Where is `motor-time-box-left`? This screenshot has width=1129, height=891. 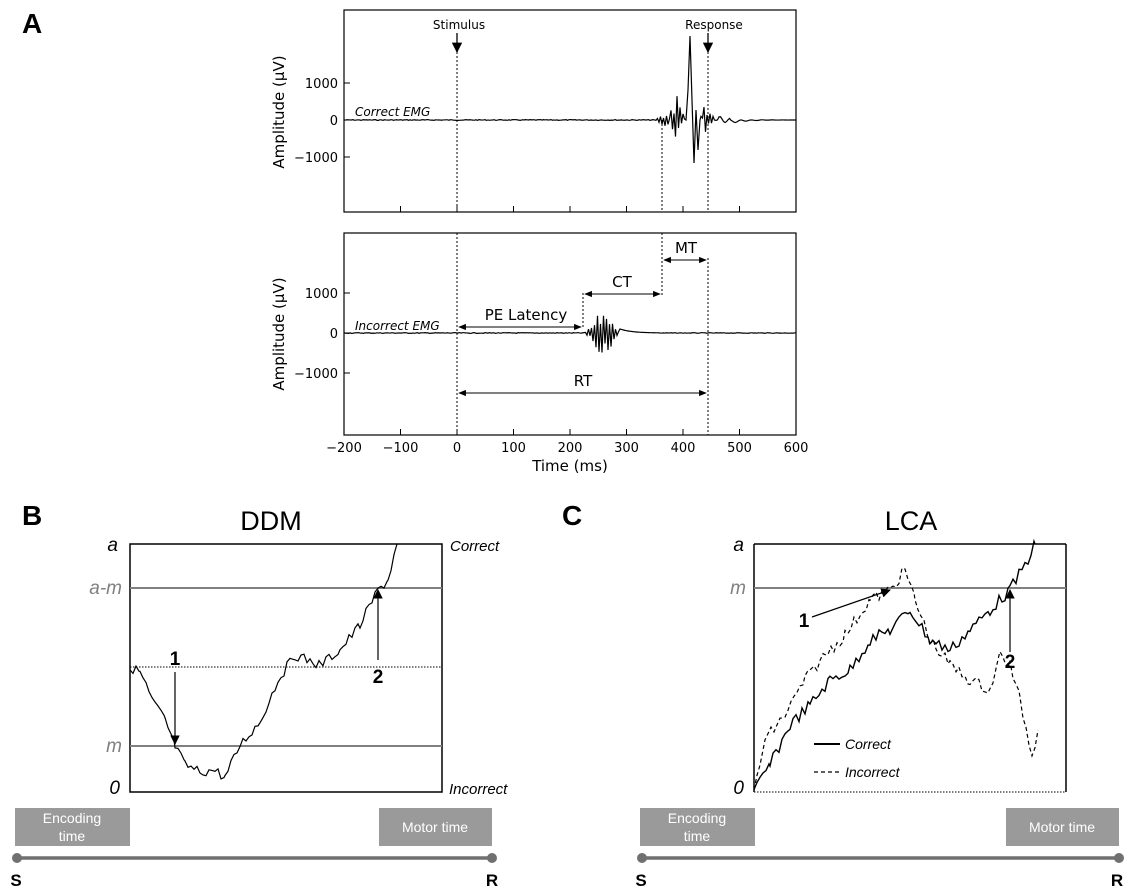
motor-time-box-left is located at coordinates (435, 827).